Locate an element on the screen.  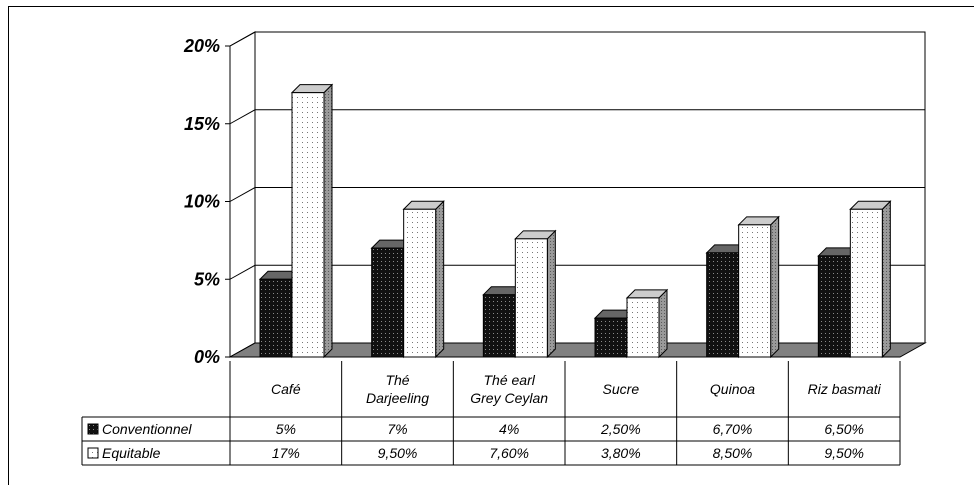
y-tick-label: 5% is located at coordinates (207, 279).